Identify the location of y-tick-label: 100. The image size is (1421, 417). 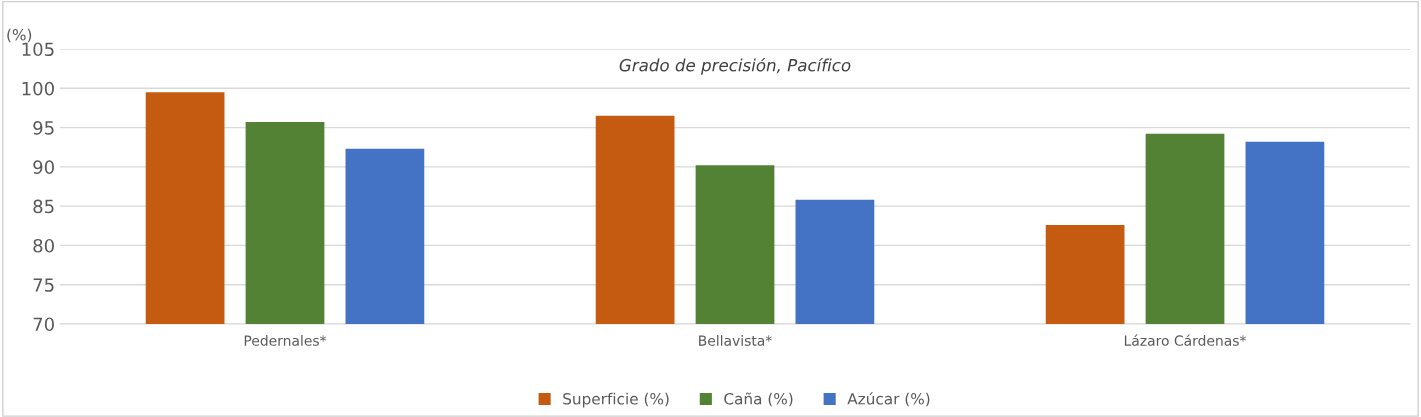
(38, 88).